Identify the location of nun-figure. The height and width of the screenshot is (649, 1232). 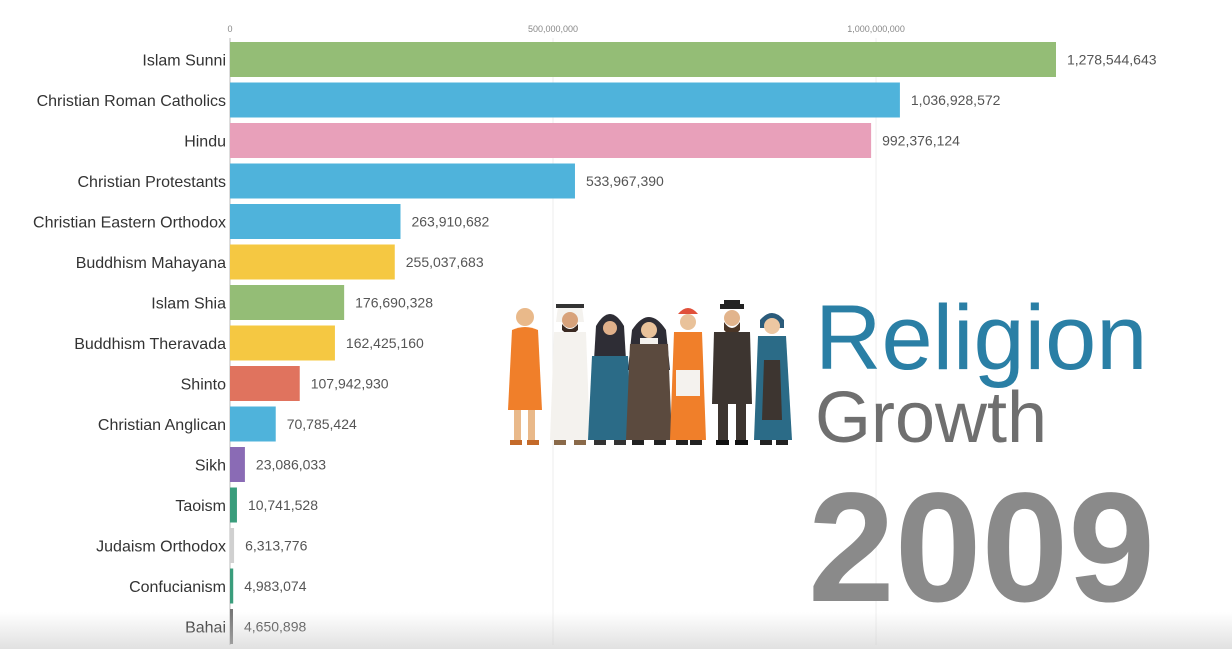
(649, 381).